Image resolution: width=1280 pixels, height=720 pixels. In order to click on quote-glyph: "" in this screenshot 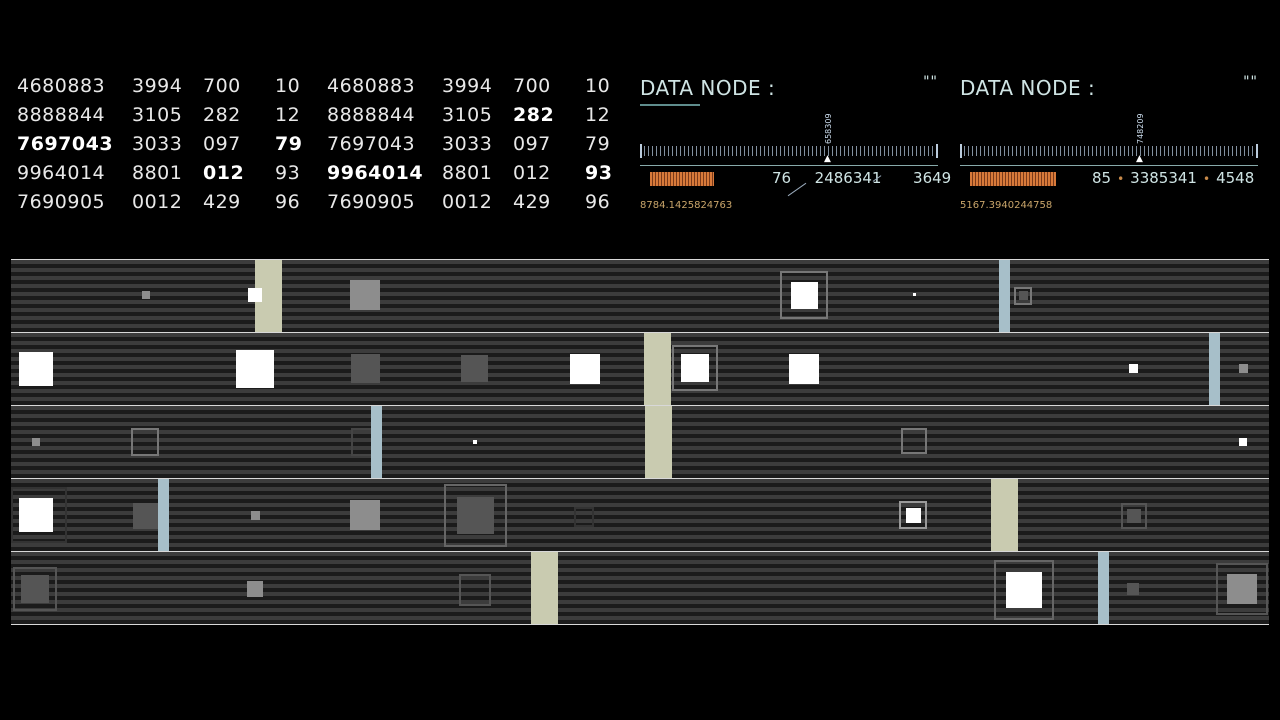, I will do `click(930, 82)`.